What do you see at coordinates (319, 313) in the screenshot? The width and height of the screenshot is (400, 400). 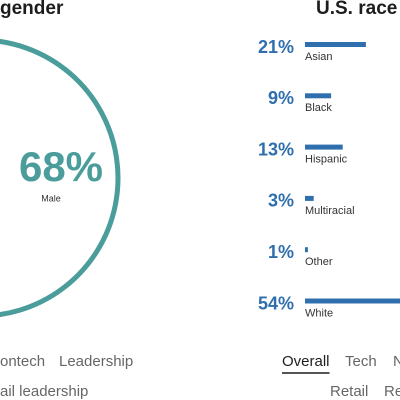 I see `category-label: White` at bounding box center [319, 313].